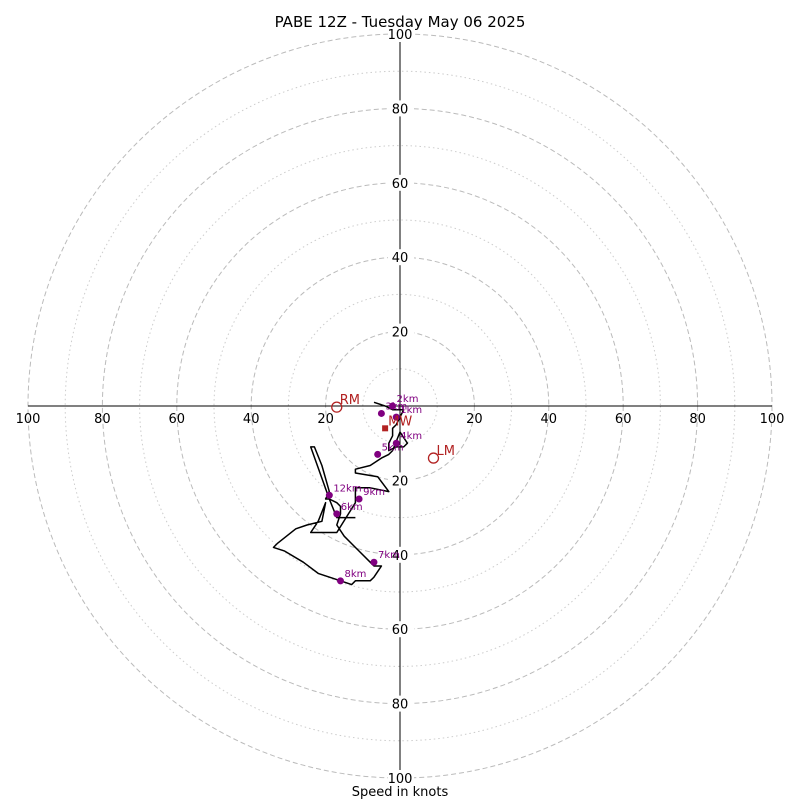 This screenshot has width=800, height=804. Describe the element at coordinates (352, 507) in the screenshot. I see `height-marker-label: 6km` at that location.